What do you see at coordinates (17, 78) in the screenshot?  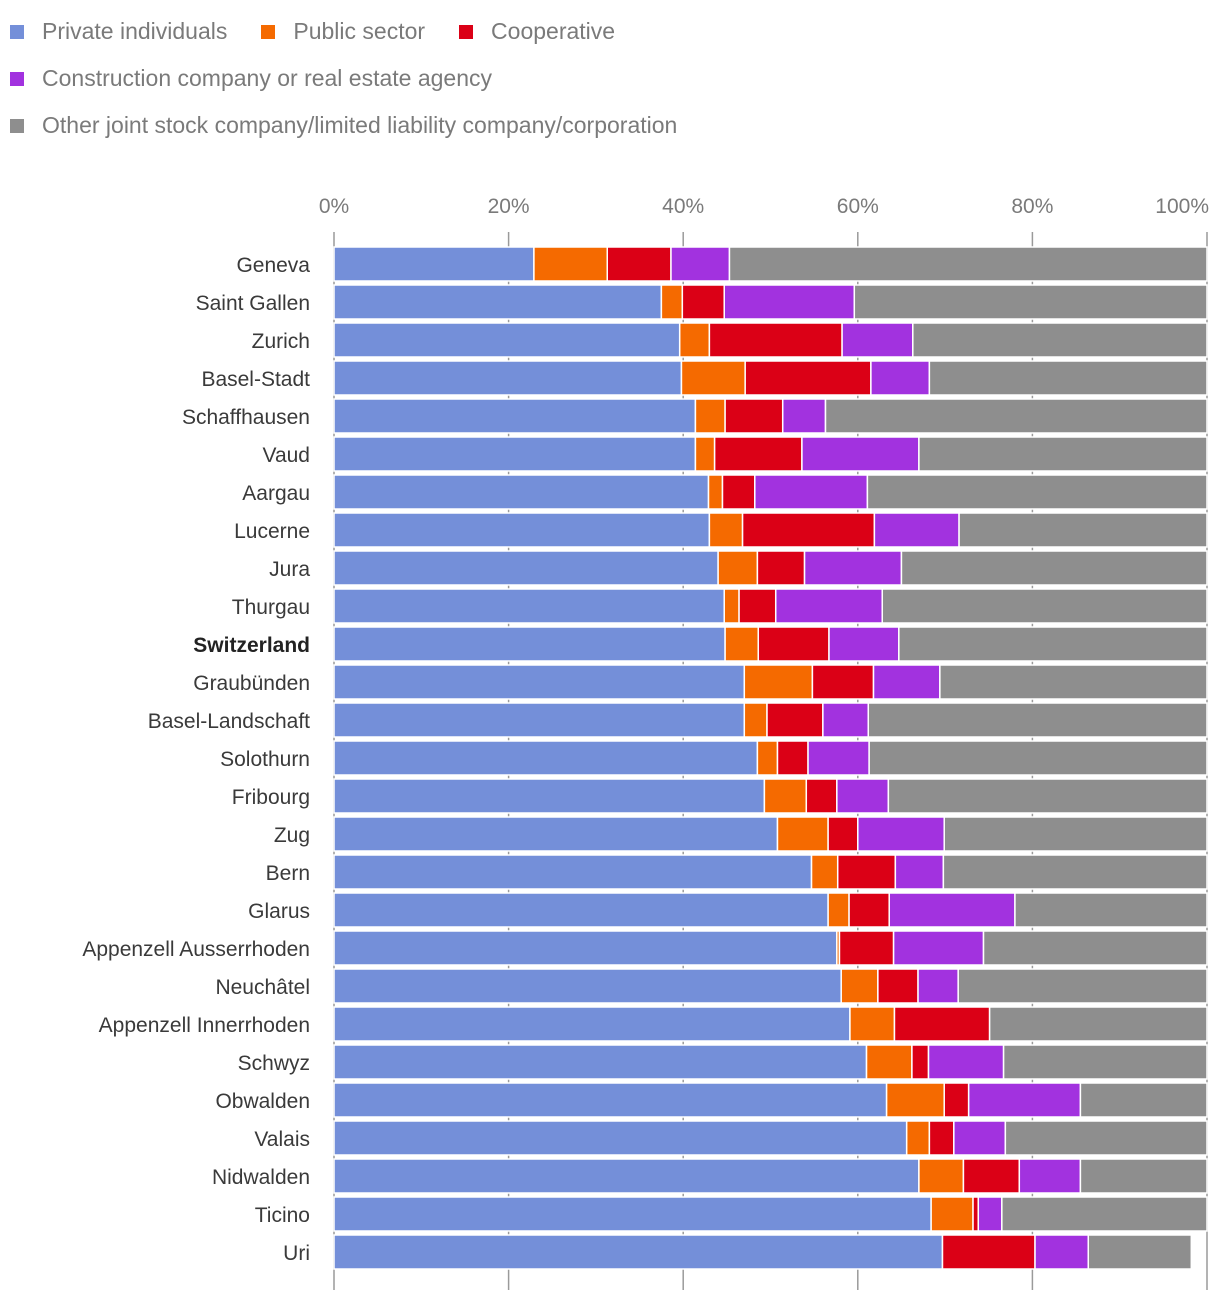 I see `legend-swatch-construction-company` at bounding box center [17, 78].